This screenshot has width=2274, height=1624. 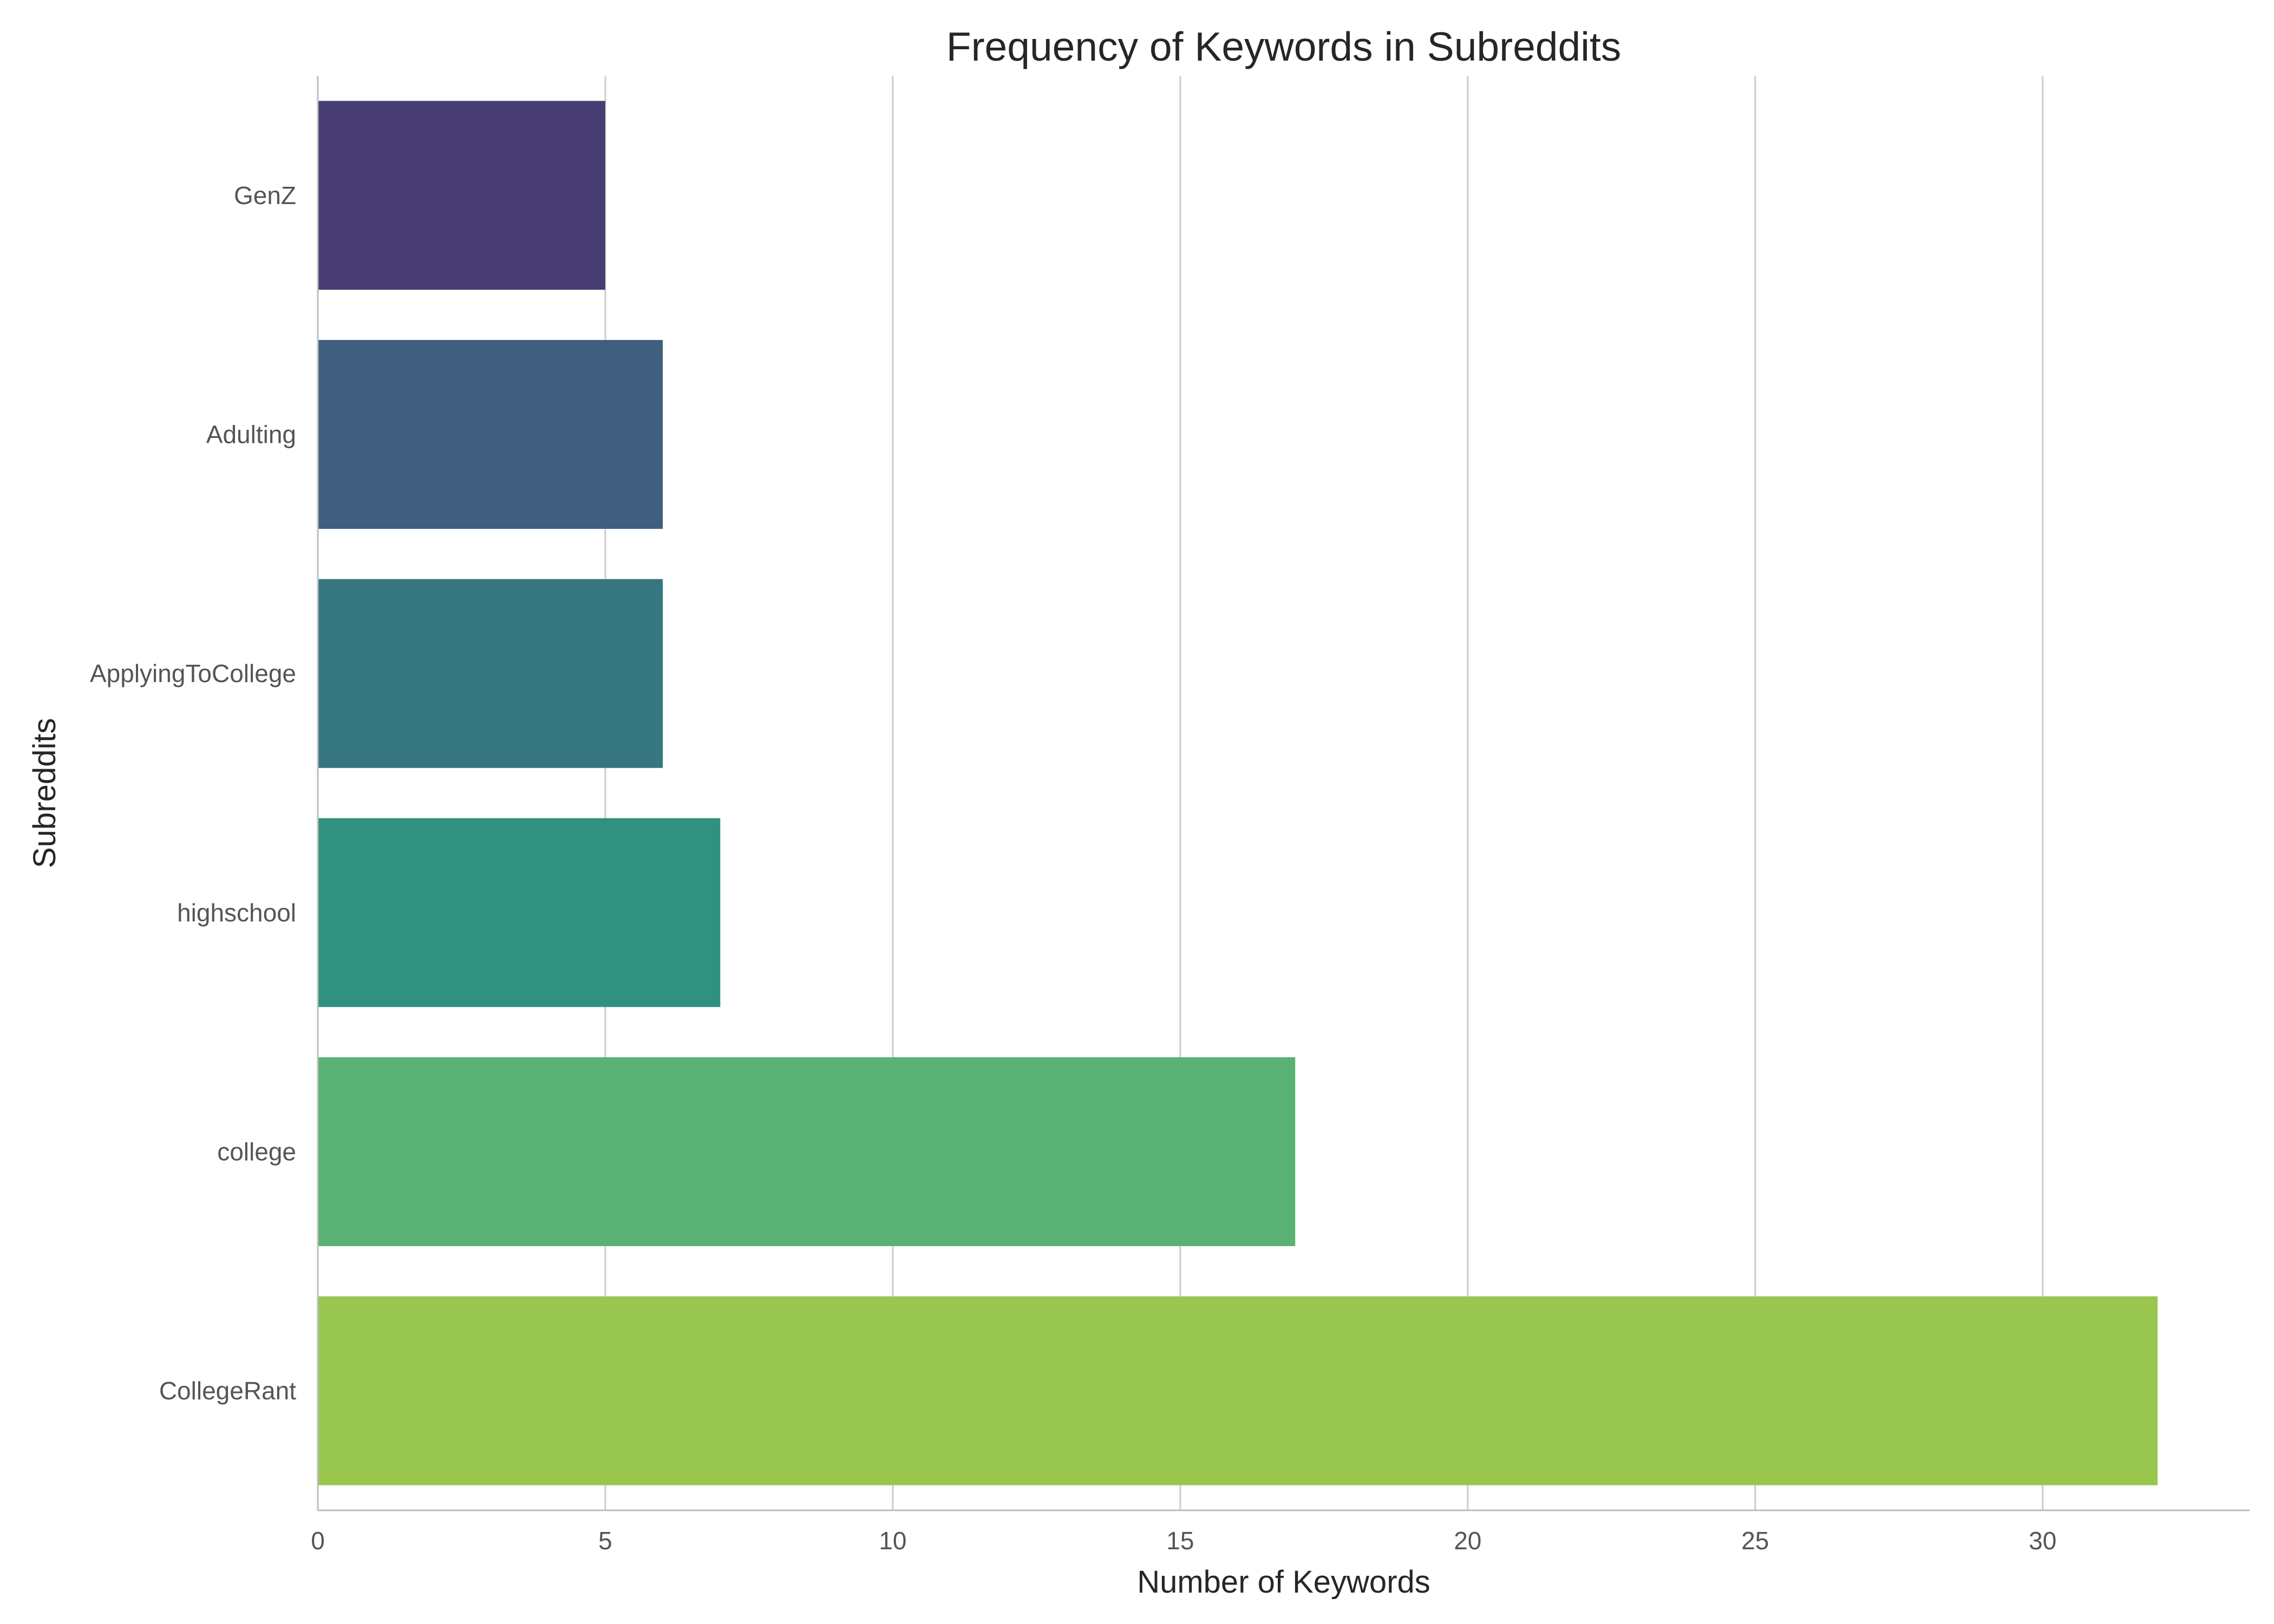 What do you see at coordinates (1755, 1541) in the screenshot?
I see `x-tick-label-25: 25` at bounding box center [1755, 1541].